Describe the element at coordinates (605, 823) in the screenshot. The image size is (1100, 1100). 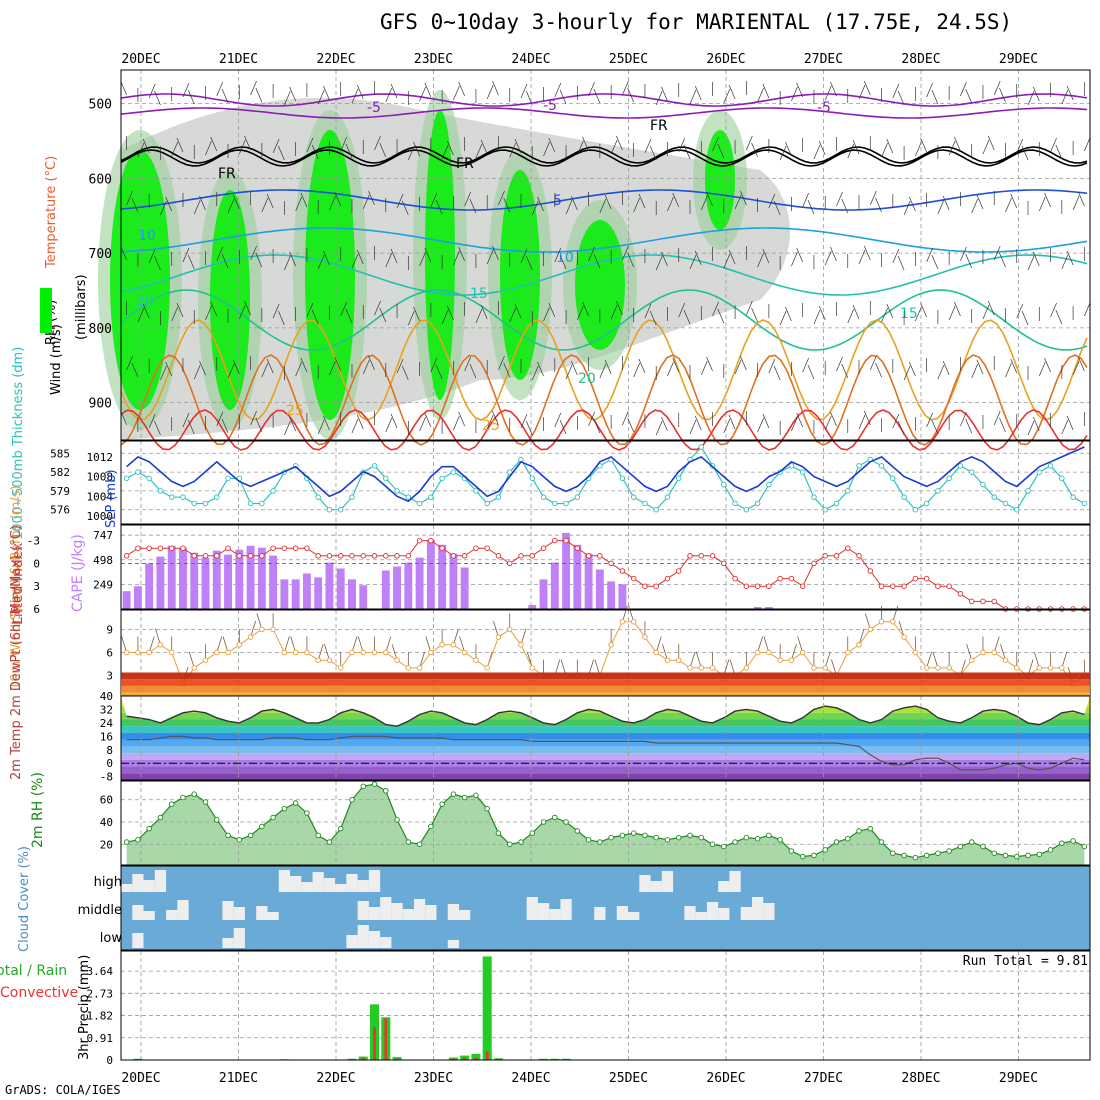
I see `rh2m-frame` at that location.